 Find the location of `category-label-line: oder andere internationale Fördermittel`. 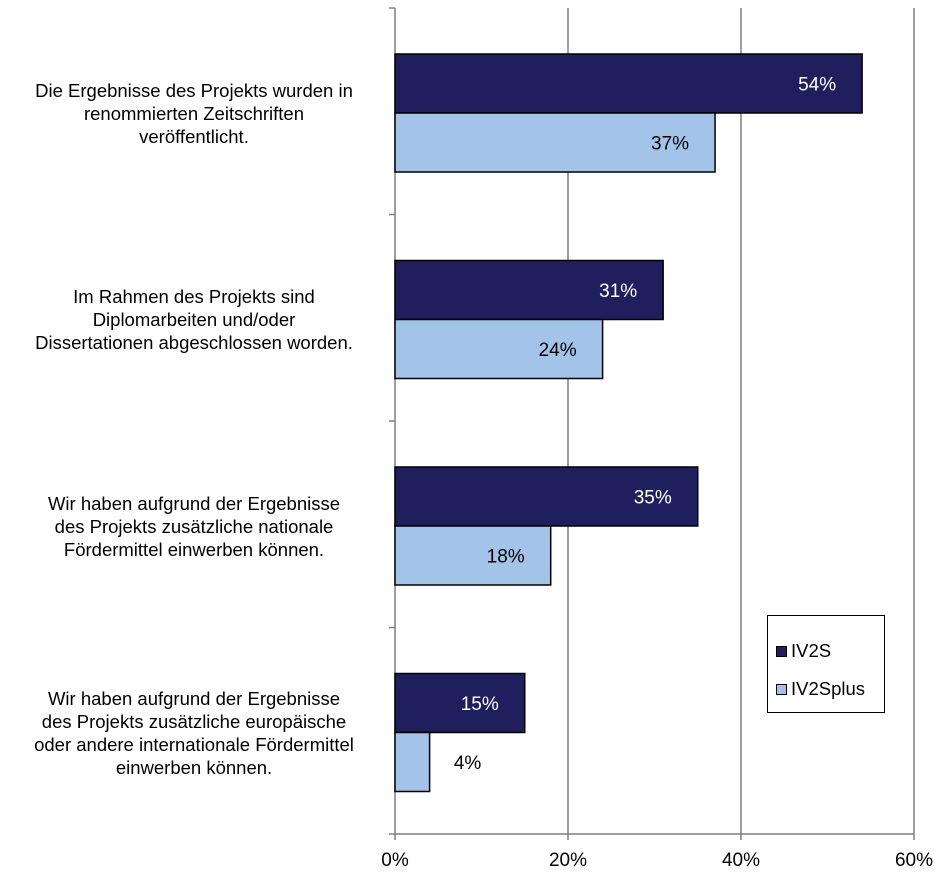

category-label-line: oder andere internationale Fördermittel is located at coordinates (194, 744).